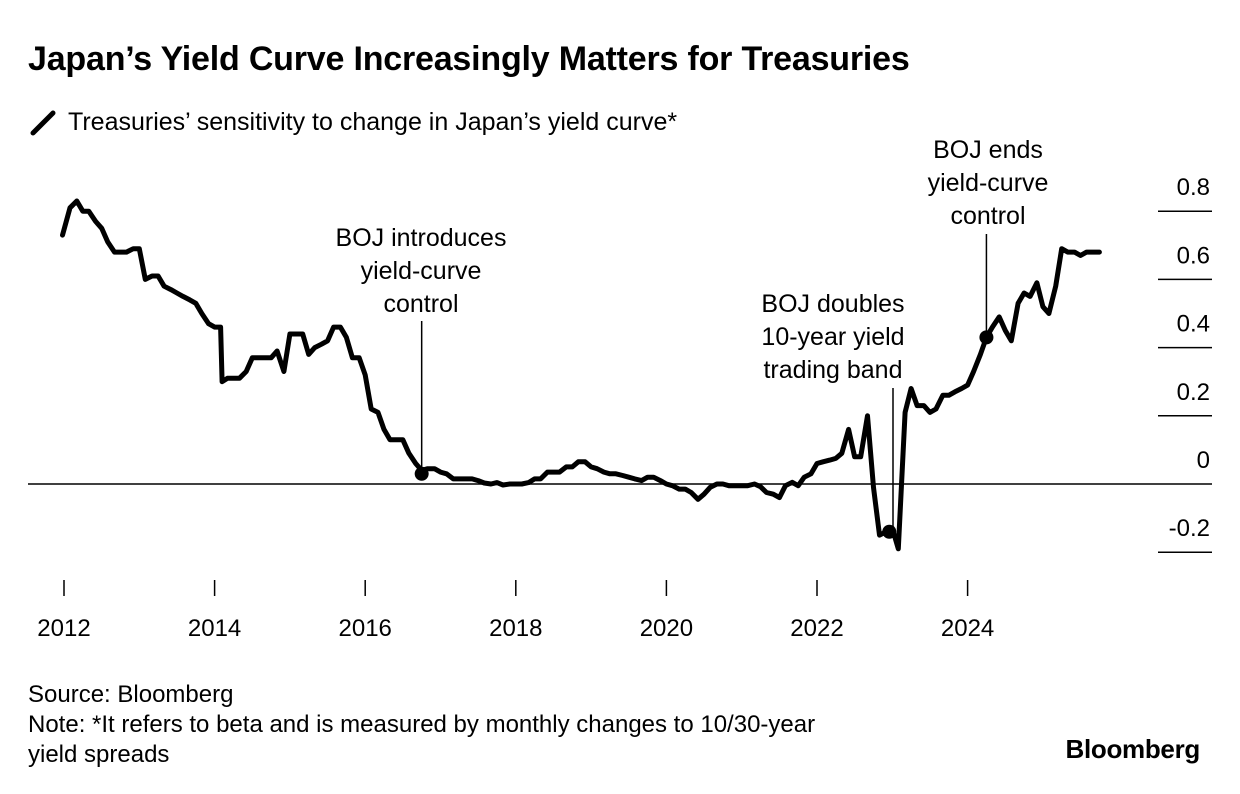  Describe the element at coordinates (666, 628) in the screenshot. I see `x-tick-label-4: 2020` at that location.